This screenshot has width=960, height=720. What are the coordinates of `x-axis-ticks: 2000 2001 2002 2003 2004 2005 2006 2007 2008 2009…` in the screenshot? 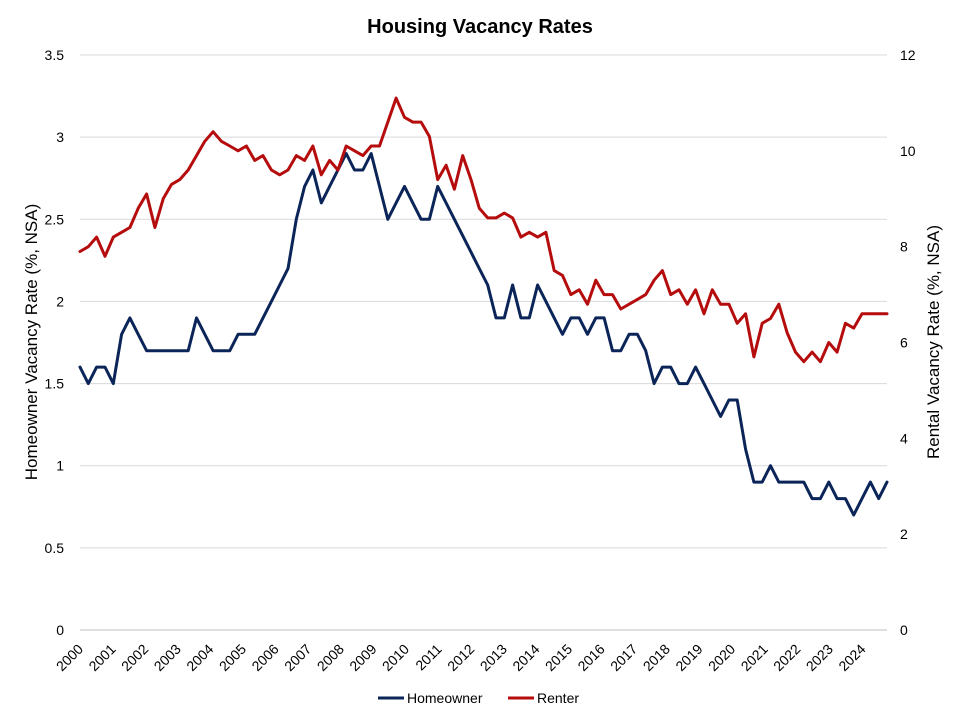 It's located at (461, 657).